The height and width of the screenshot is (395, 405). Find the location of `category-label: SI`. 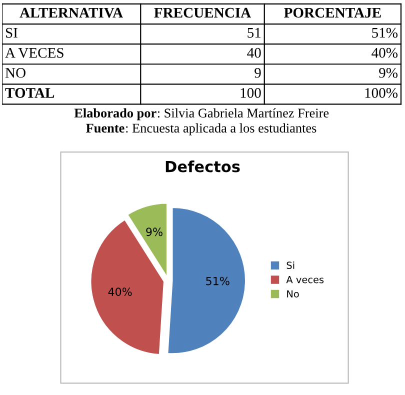

category-label: SI is located at coordinates (12, 33).